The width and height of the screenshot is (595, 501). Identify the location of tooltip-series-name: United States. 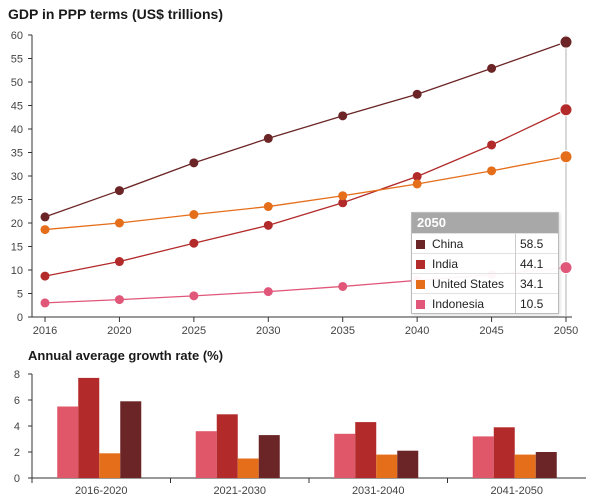
(472, 283).